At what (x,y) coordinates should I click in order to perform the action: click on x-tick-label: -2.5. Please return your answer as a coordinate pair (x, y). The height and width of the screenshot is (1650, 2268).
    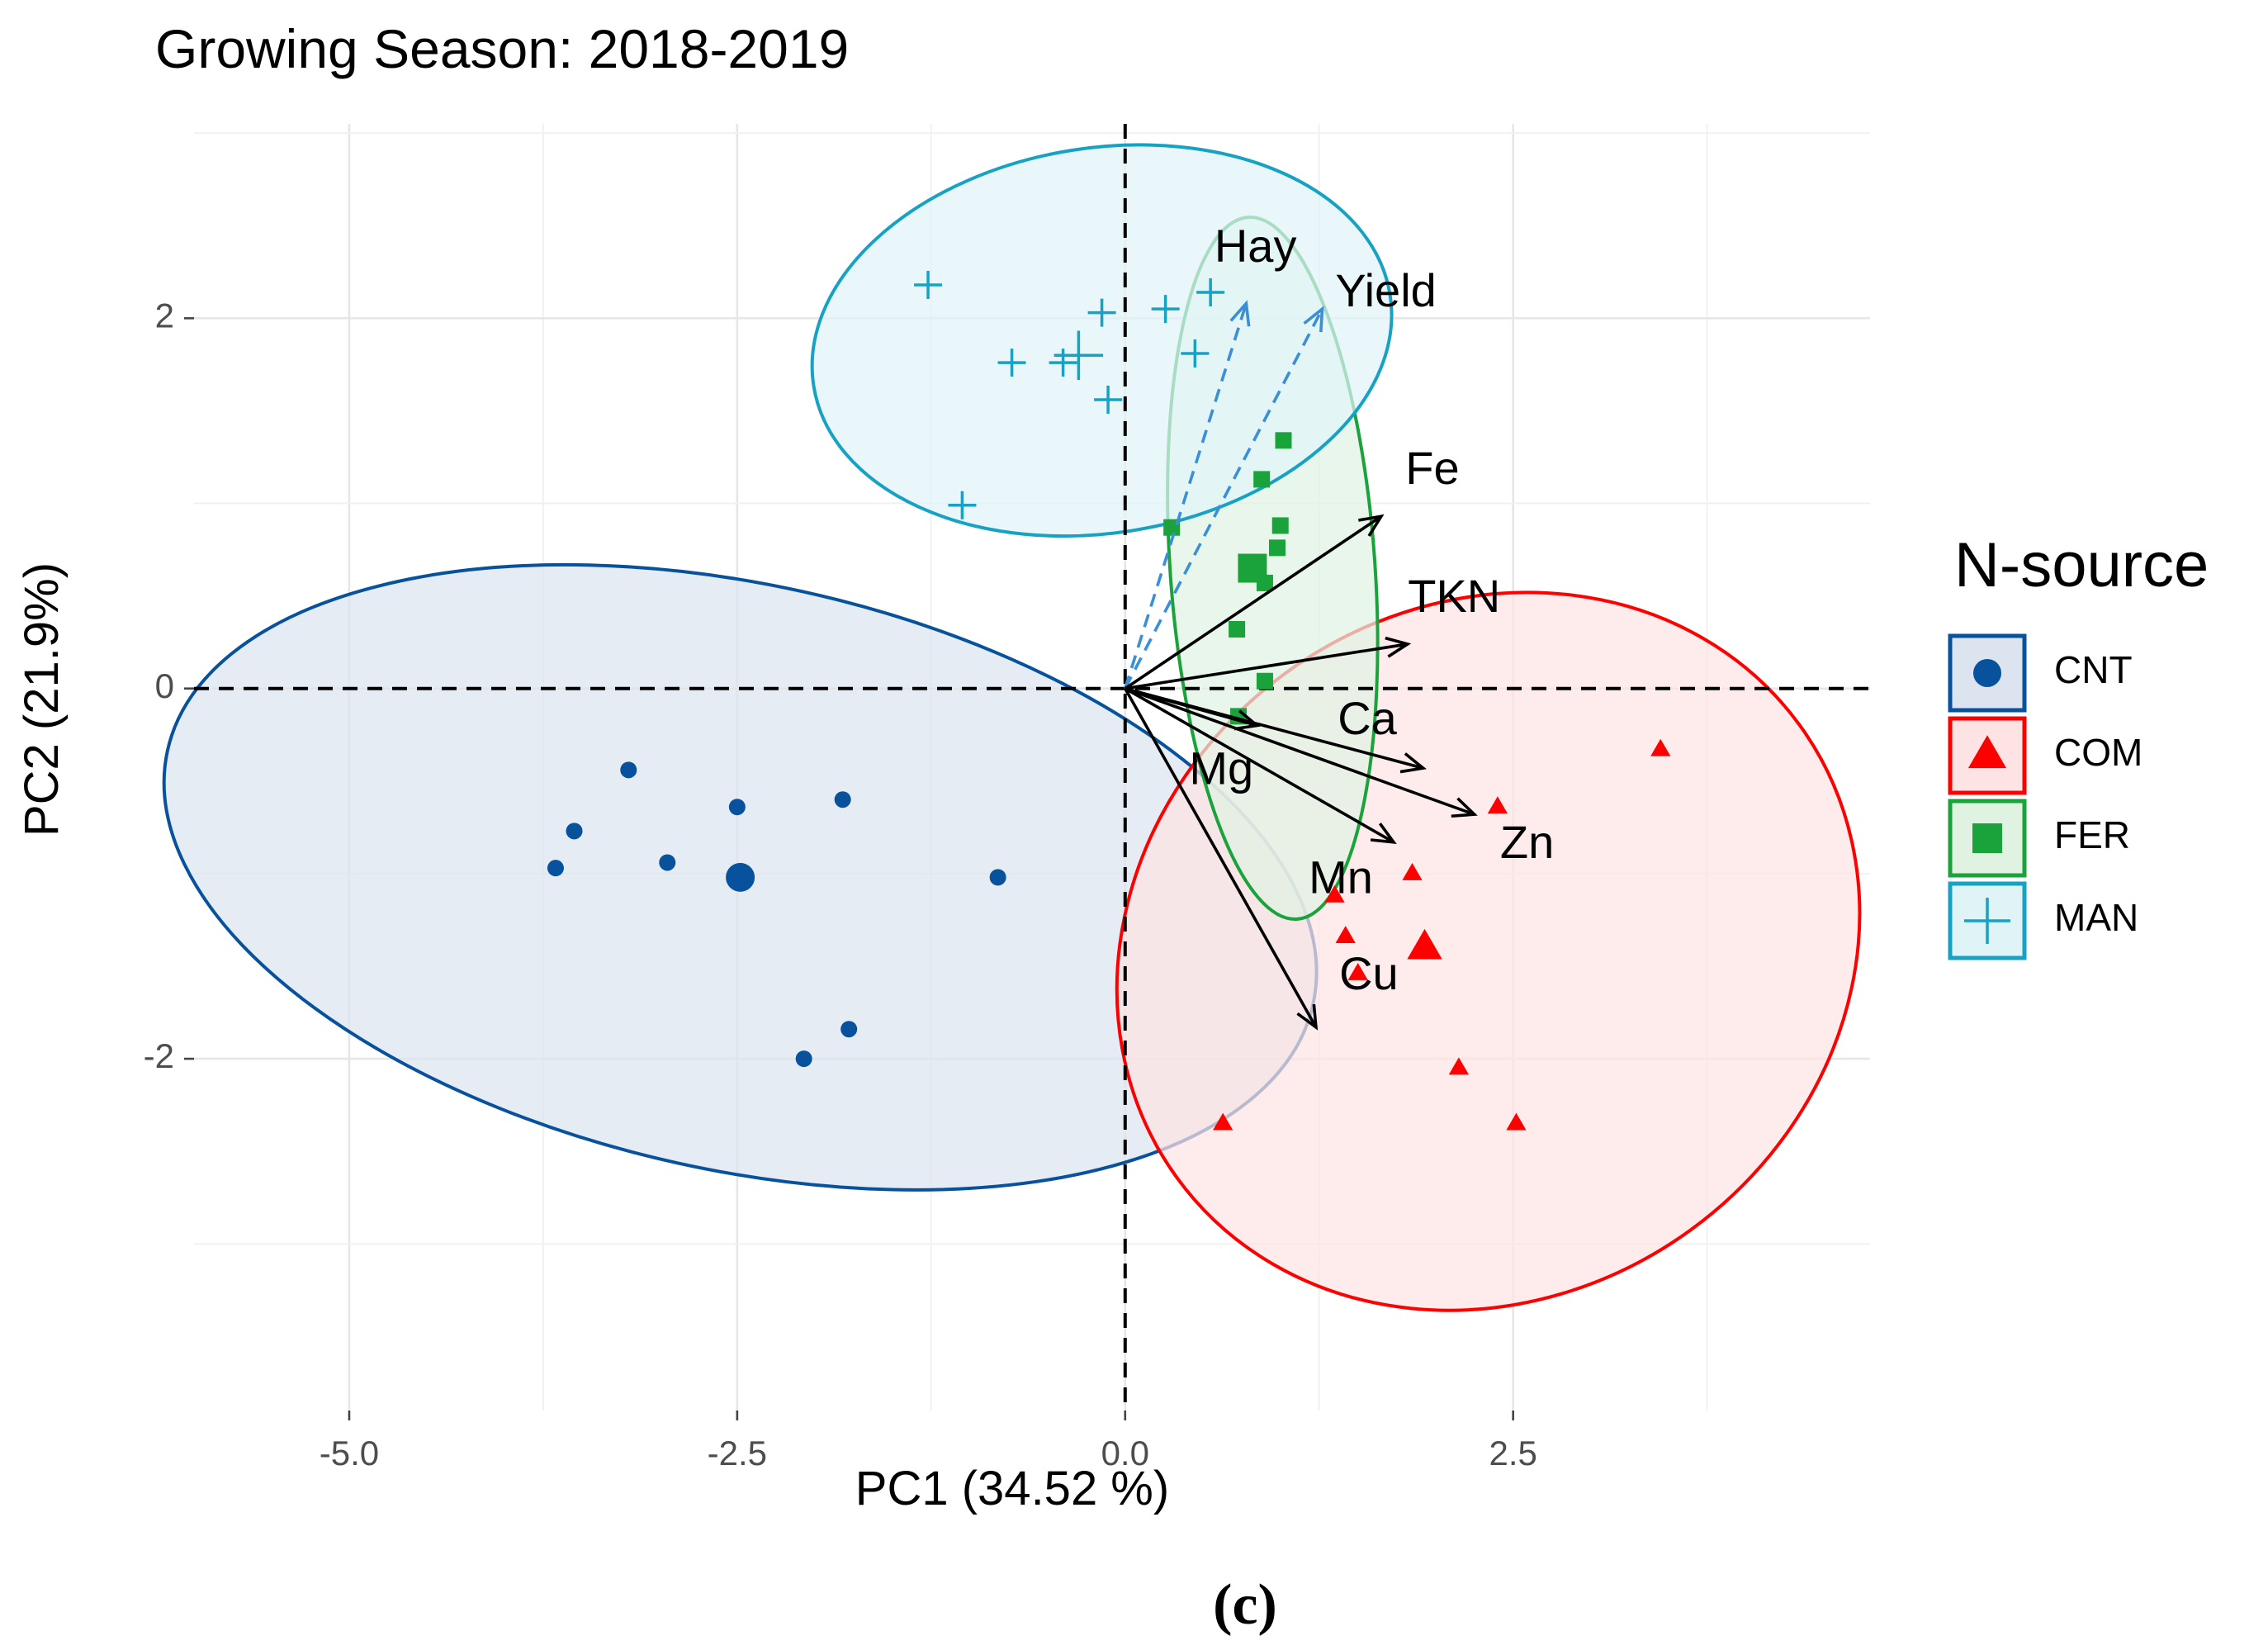
    Looking at the image, I should click on (737, 1453).